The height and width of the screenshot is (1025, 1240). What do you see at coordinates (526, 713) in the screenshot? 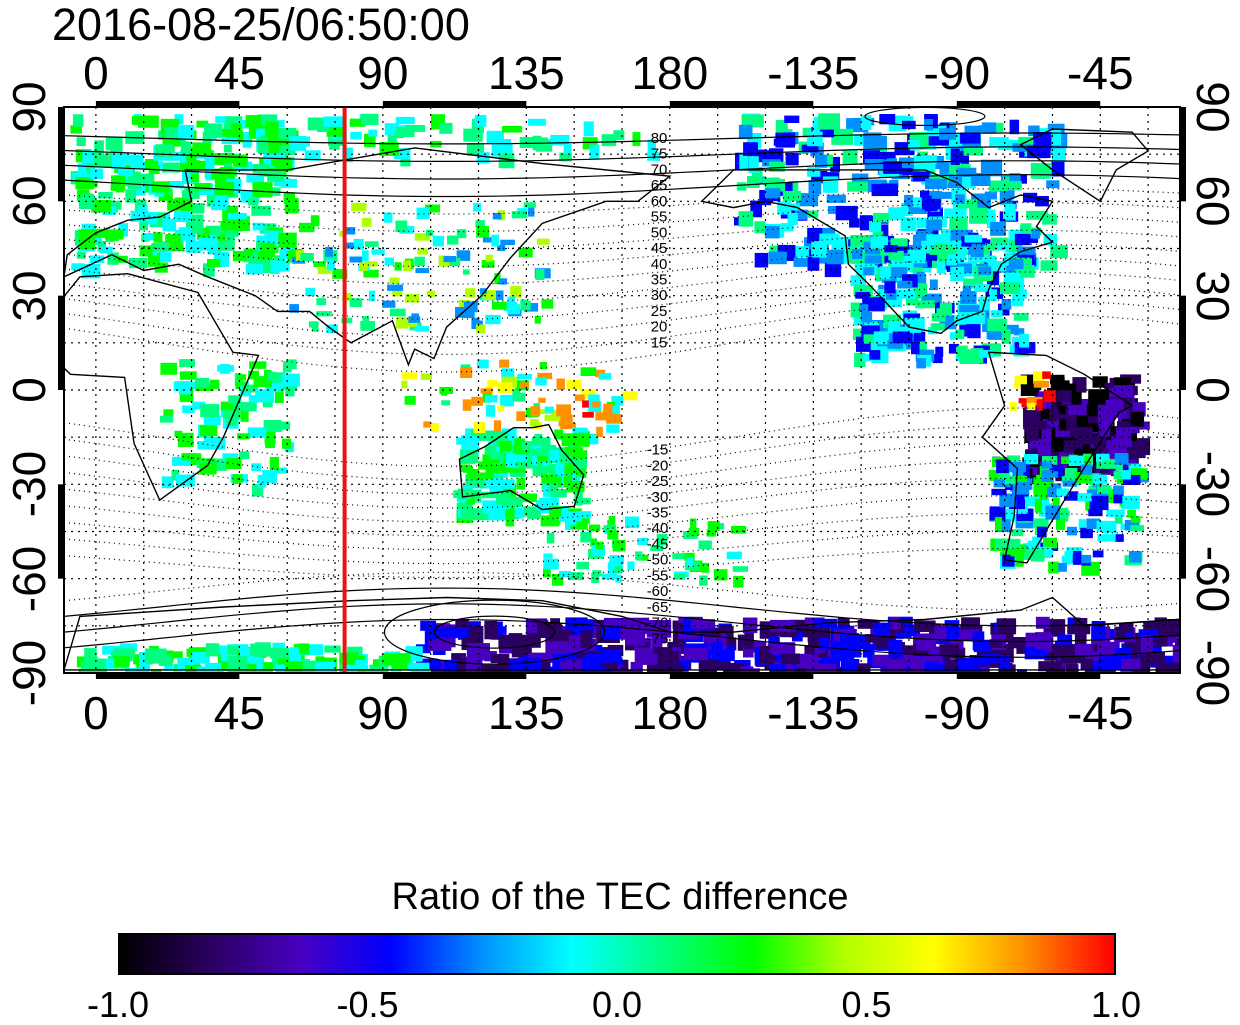
I see `bottom-lon-tick-label: 135` at bounding box center [526, 713].